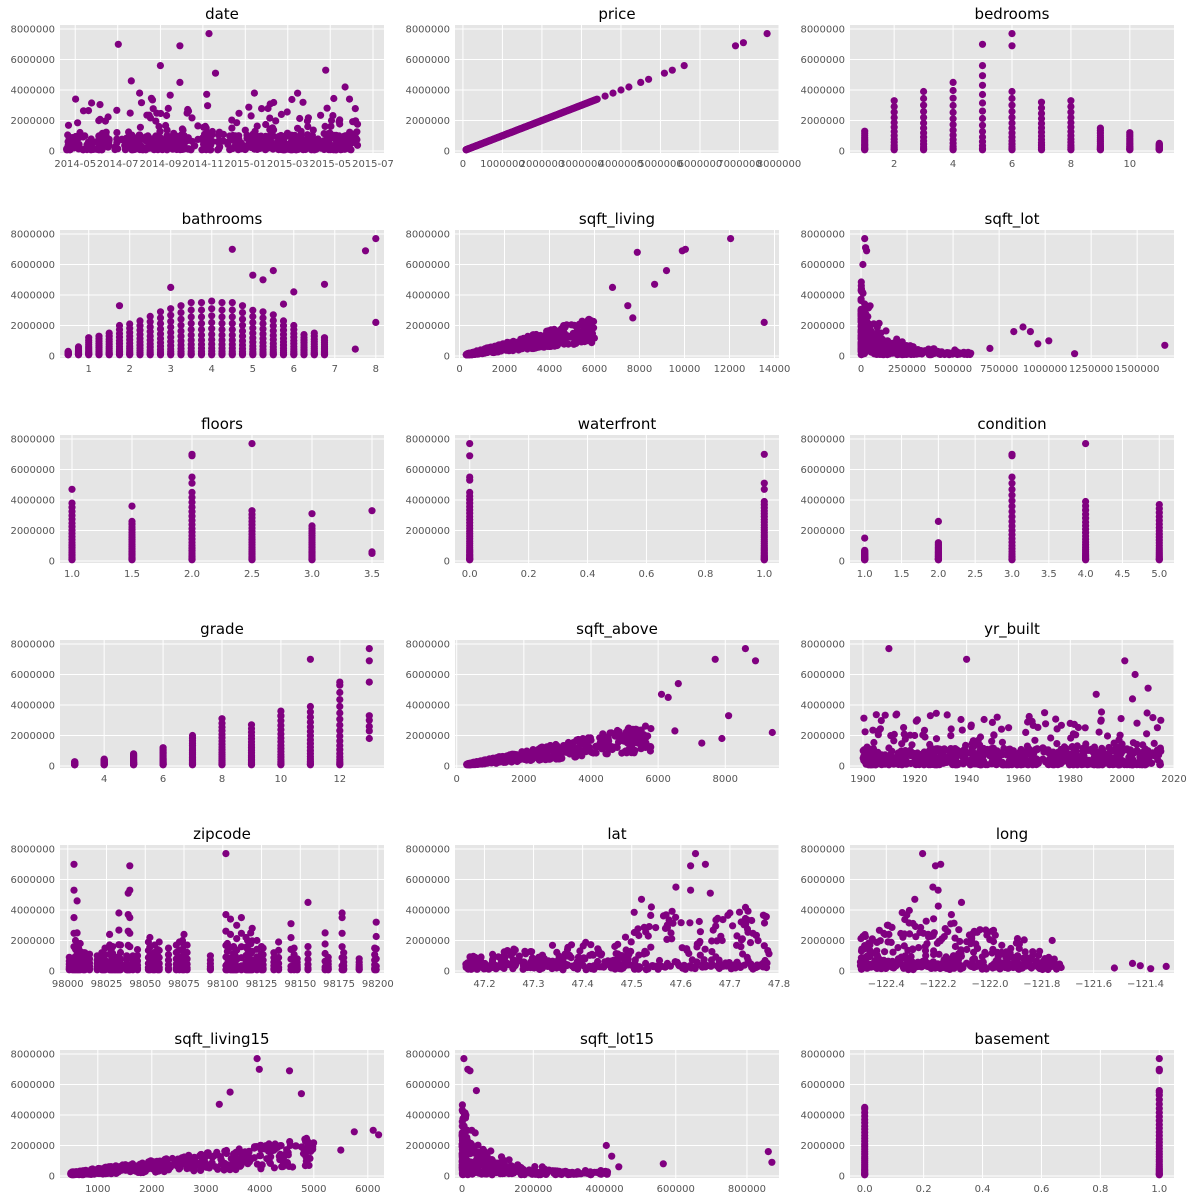  Describe the element at coordinates (1091, 369) in the screenshot. I see `x-tick-label: 1250000` at that location.